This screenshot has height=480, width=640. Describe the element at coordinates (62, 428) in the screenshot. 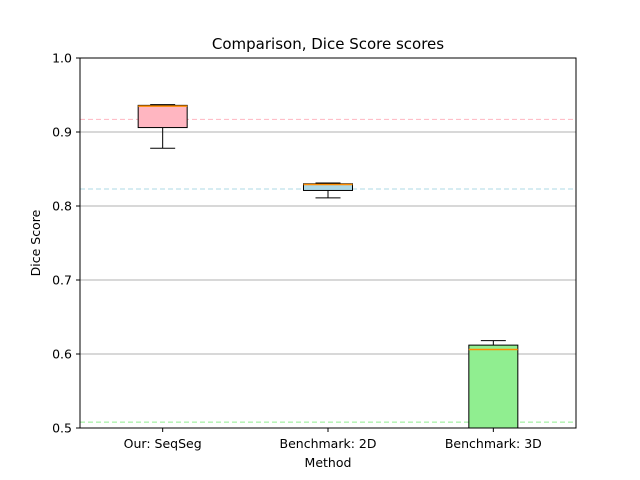

I see `y-tick-label: 0.5` at that location.